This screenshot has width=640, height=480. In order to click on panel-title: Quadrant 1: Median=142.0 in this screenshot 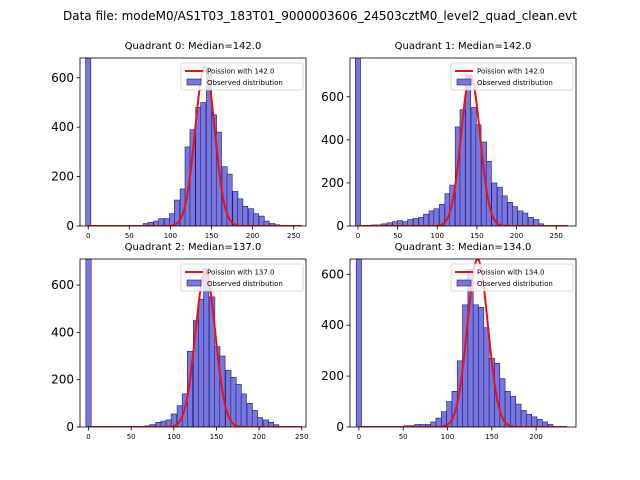, I will do `click(463, 46)`.